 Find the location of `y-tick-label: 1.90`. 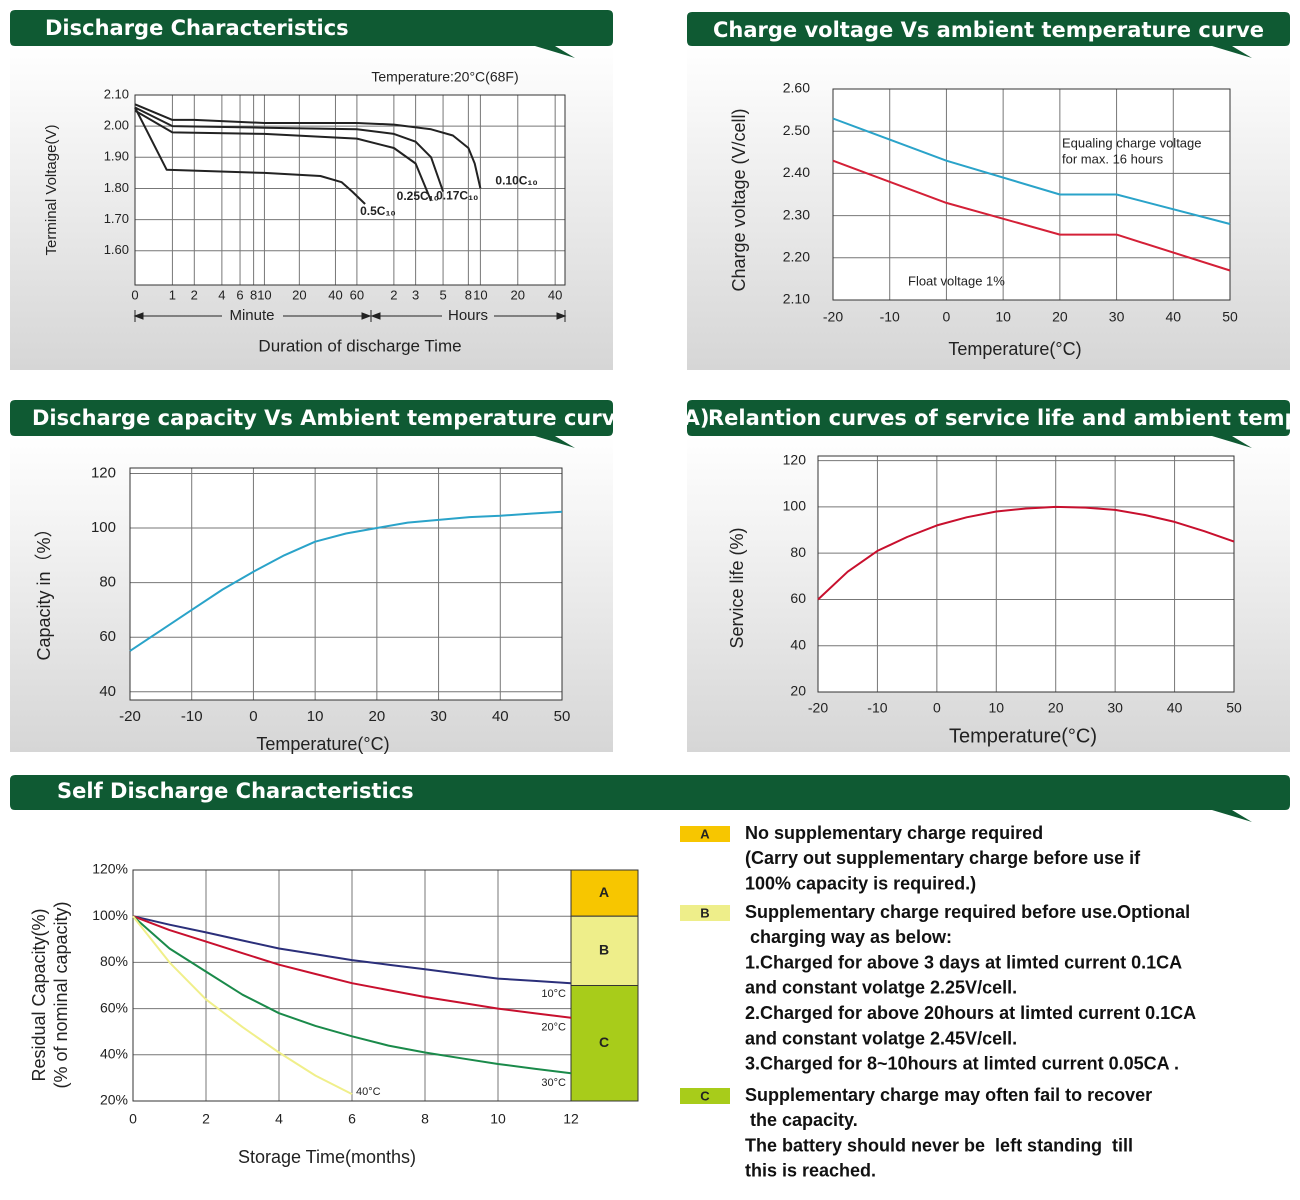

y-tick-label: 1.90 is located at coordinates (116, 156).